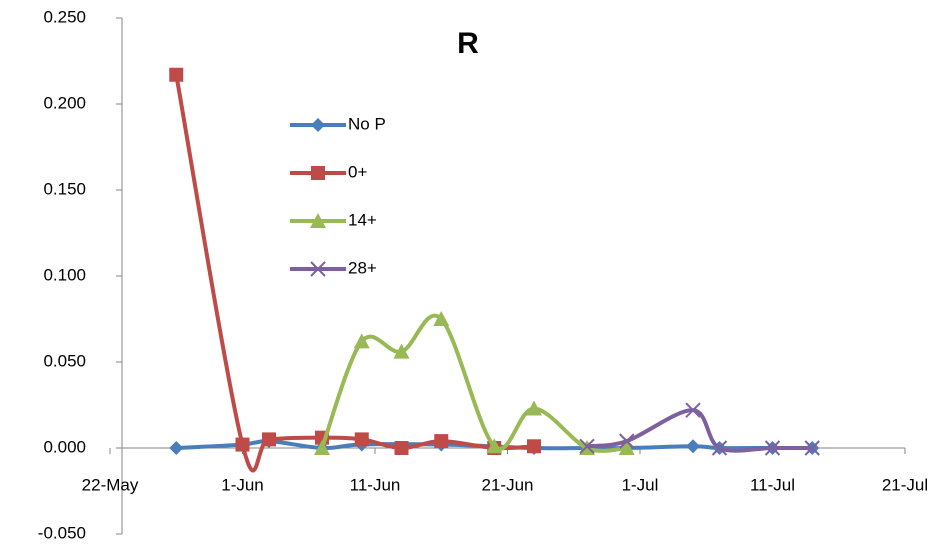 The image size is (933, 547). I want to click on y-tick-label: 0.250, so click(64, 16).